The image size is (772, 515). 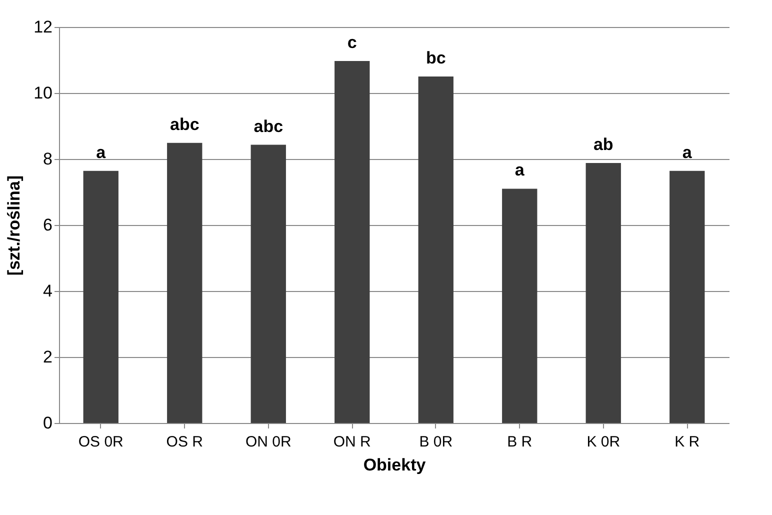 What do you see at coordinates (436, 58) in the screenshot?
I see `annotation: bc` at bounding box center [436, 58].